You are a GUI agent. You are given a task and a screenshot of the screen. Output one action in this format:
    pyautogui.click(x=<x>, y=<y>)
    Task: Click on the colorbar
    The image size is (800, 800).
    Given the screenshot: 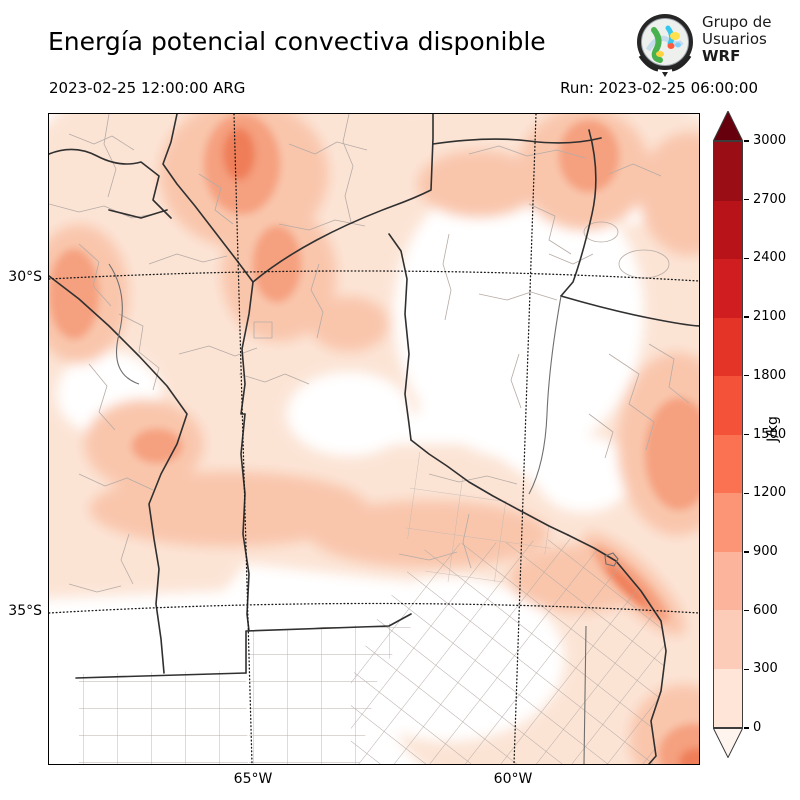 What is the action you would take?
    pyautogui.click(x=728, y=434)
    